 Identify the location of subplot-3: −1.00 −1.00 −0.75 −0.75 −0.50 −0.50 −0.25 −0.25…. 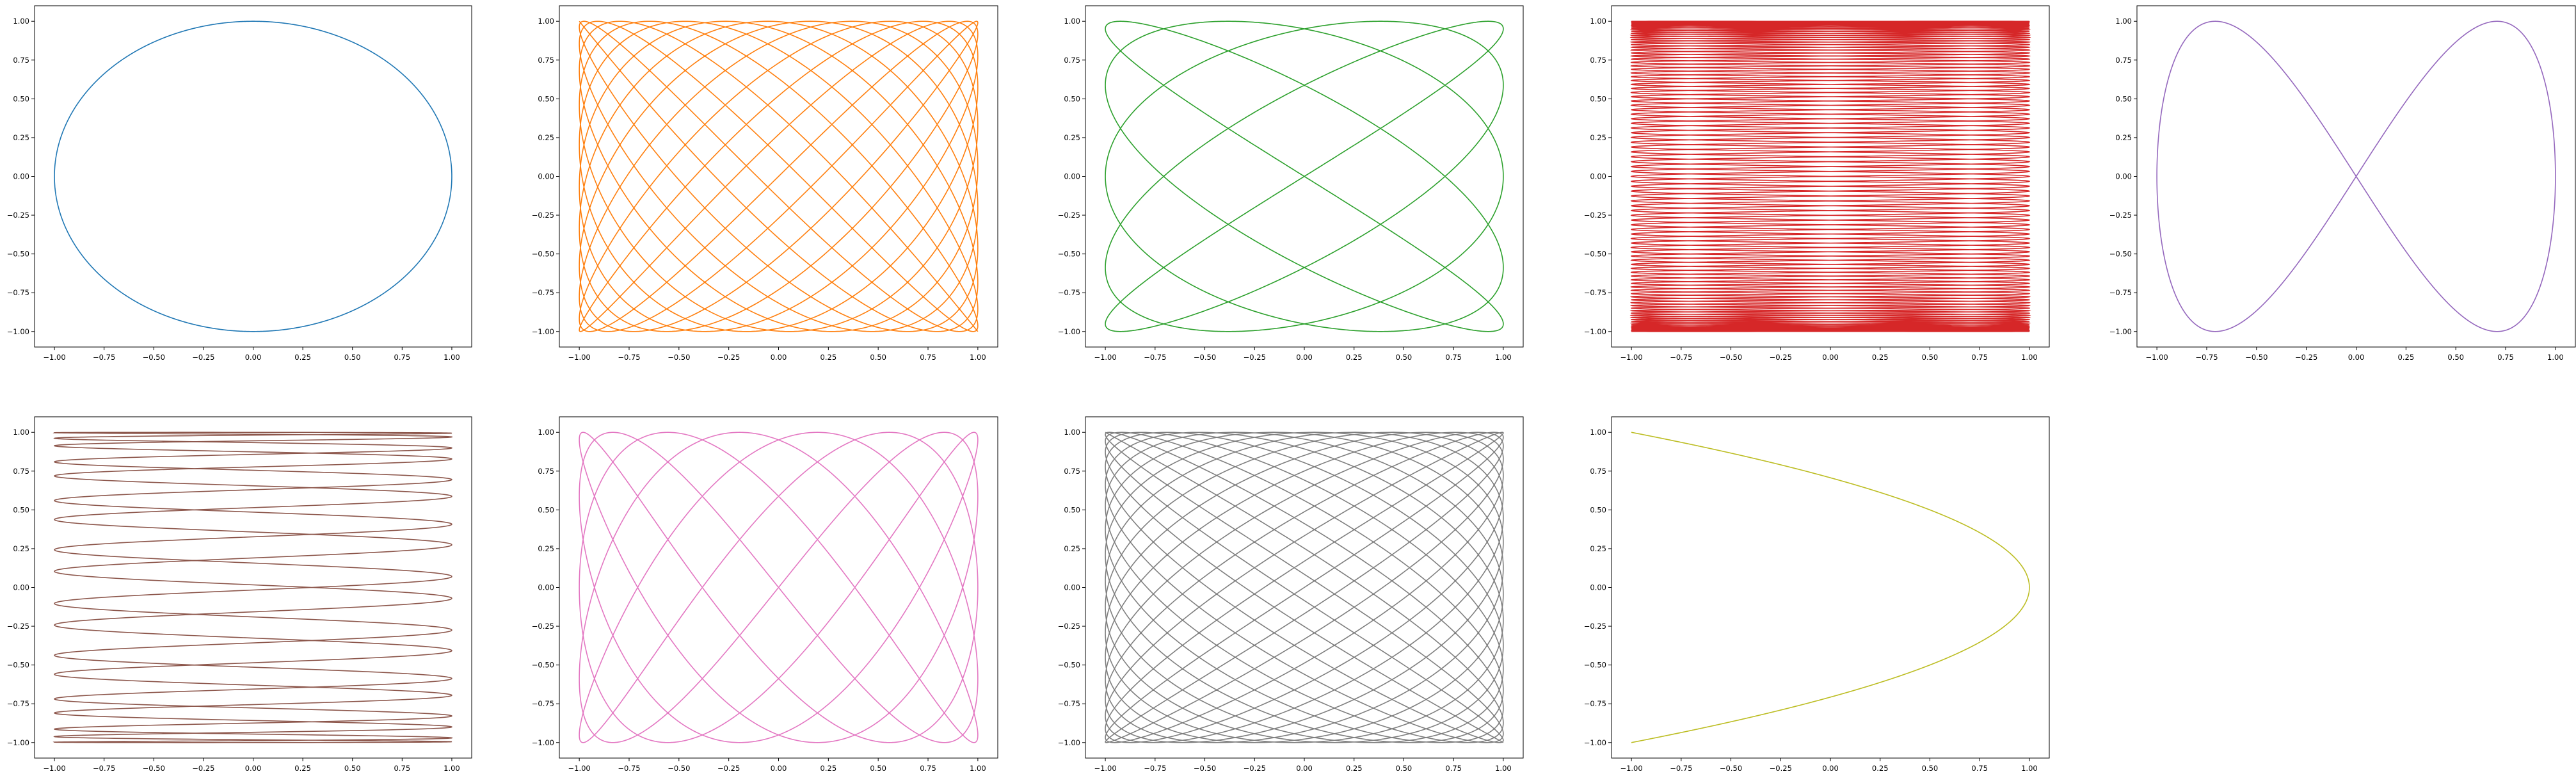
(1291, 183).